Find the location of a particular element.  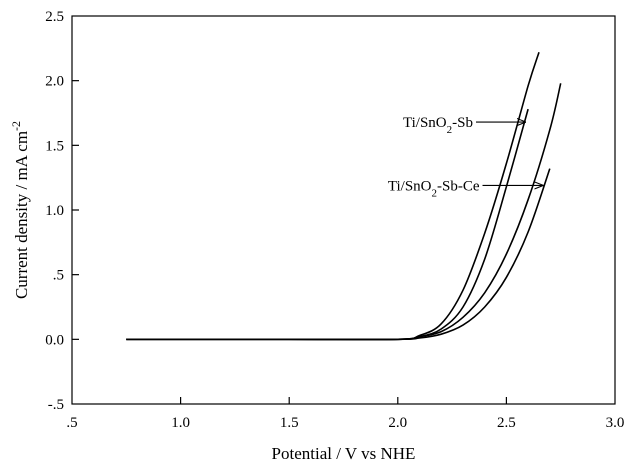

x-tick-label: 1.5 is located at coordinates (289, 423).